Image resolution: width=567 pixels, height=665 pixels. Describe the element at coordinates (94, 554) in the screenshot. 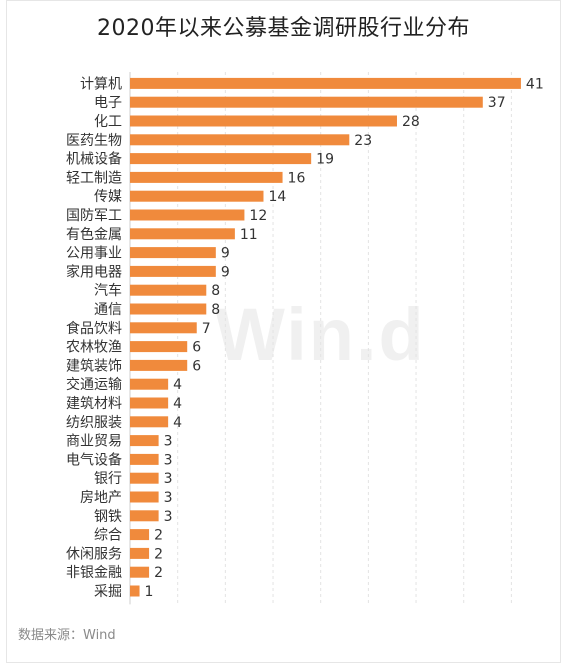

I see `category-label: 休闲服务` at that location.